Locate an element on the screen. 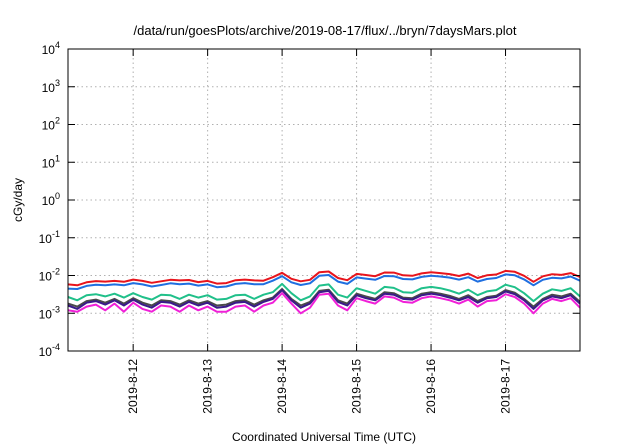 This screenshot has height=448, width=640. series-group is located at coordinates (324, 292).